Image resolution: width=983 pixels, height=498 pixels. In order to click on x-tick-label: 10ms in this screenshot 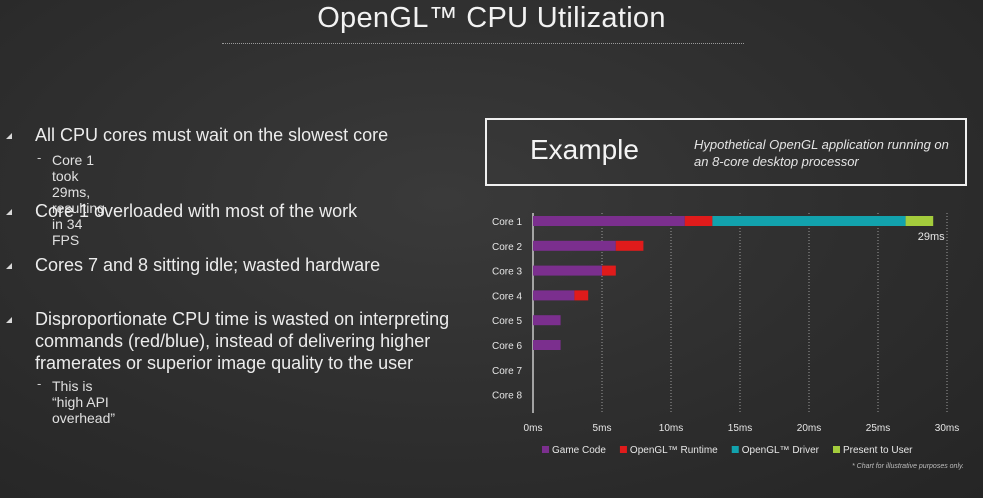, I will do `click(671, 428)`.